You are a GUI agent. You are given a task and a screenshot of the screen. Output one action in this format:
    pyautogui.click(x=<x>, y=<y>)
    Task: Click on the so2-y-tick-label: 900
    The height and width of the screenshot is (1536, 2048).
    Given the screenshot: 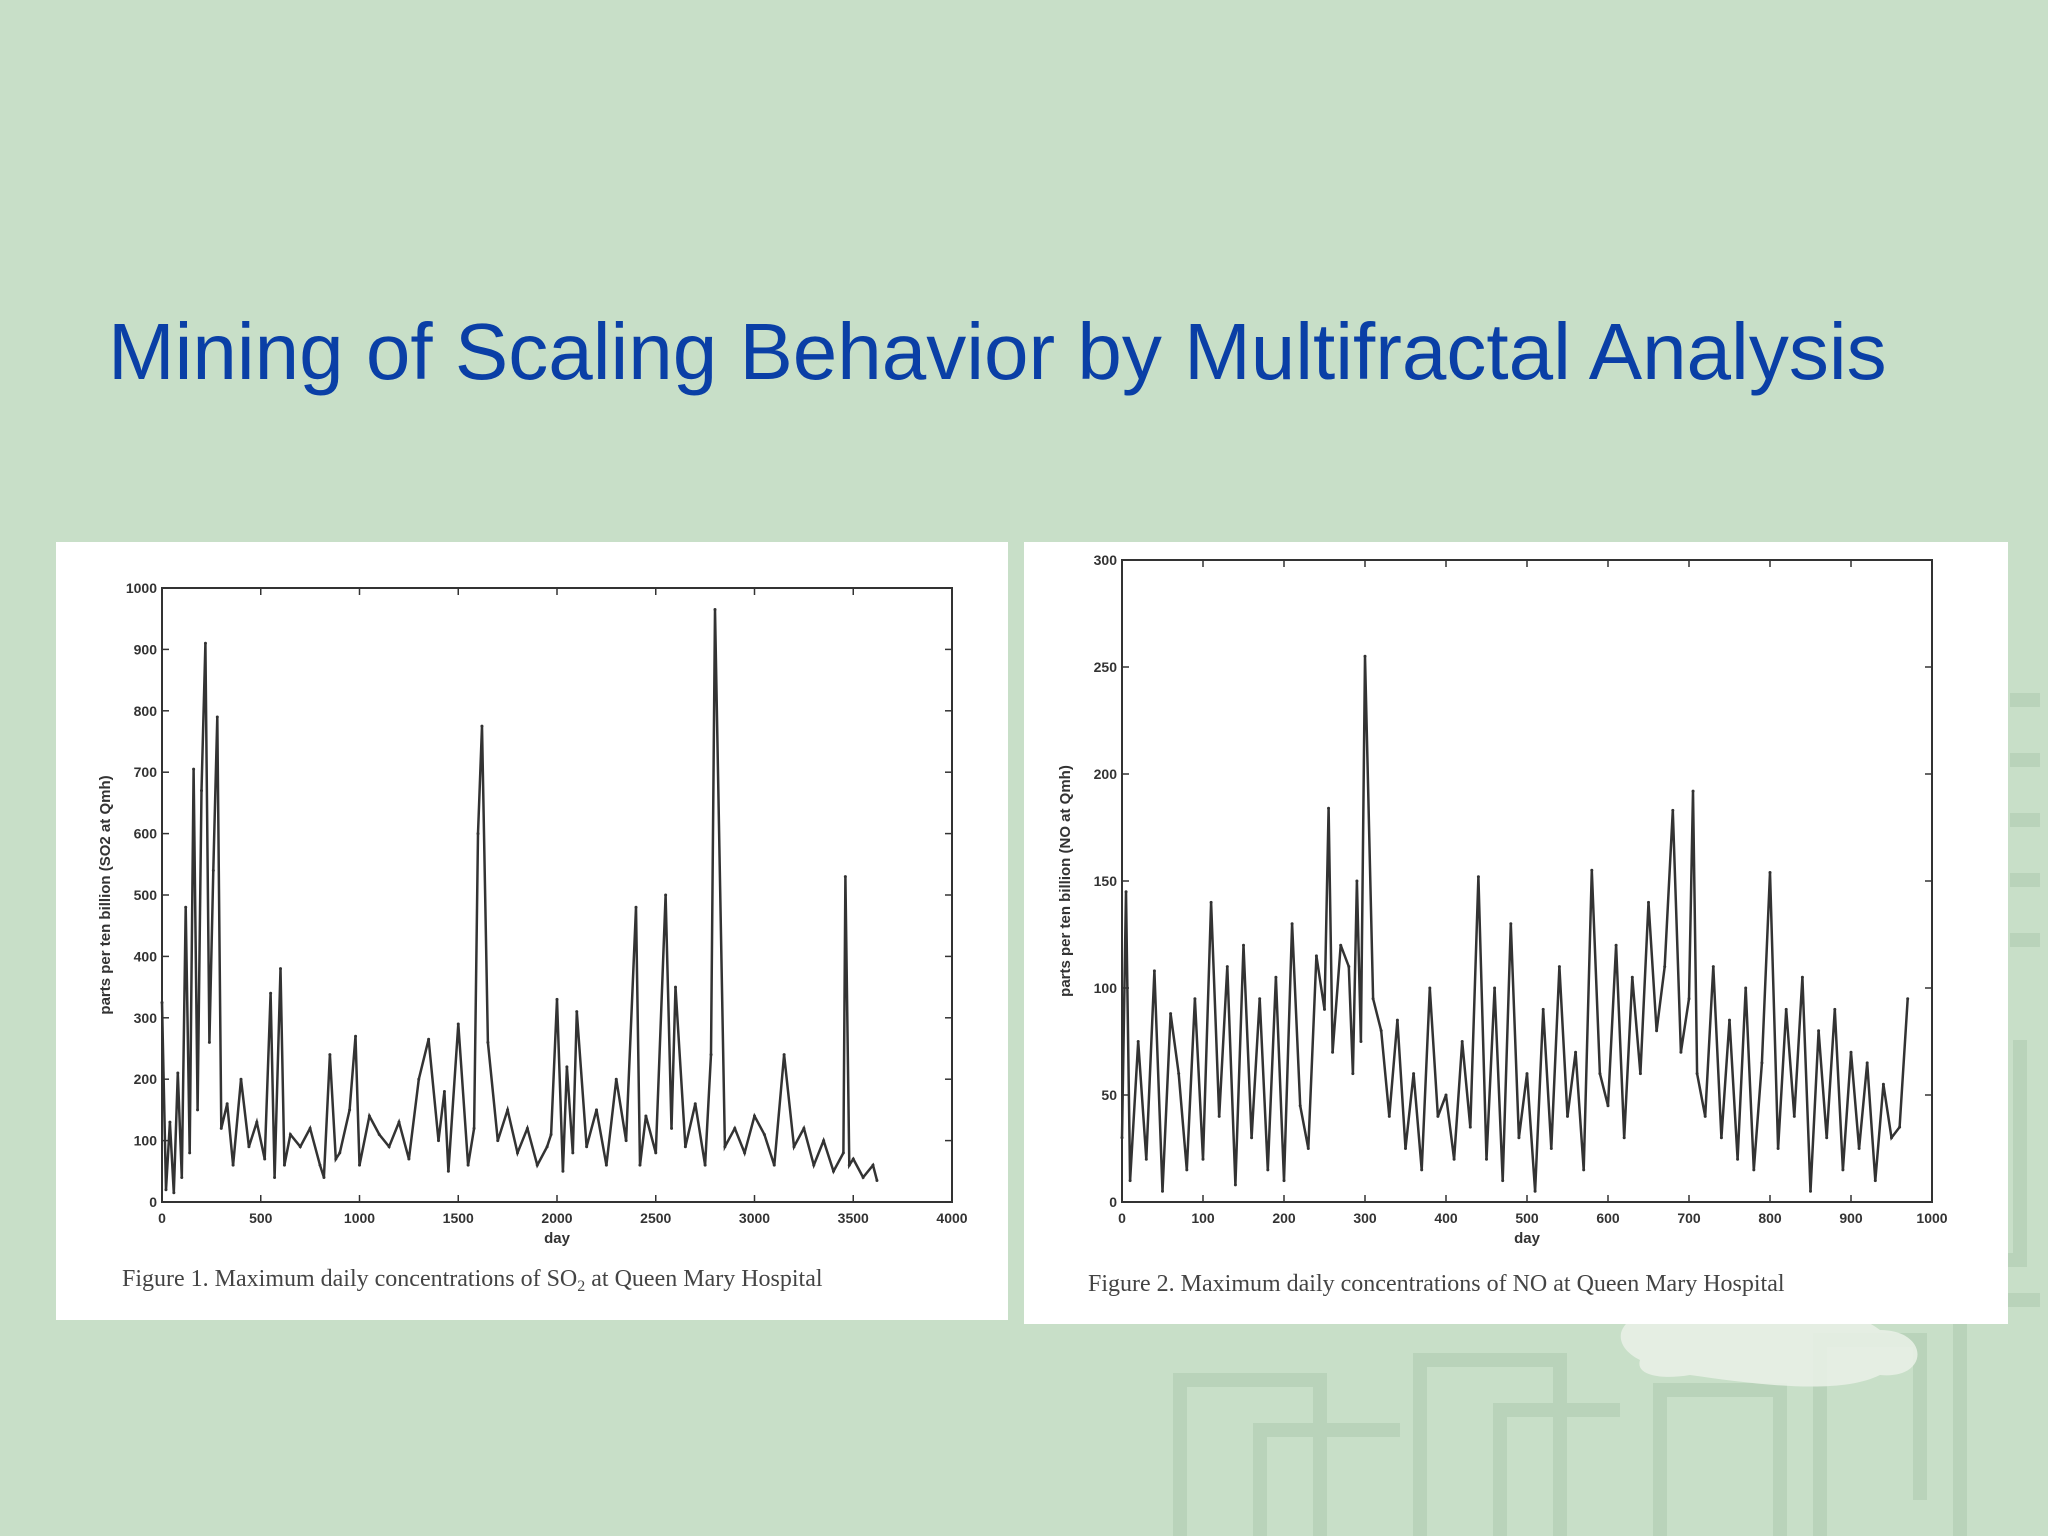 What is the action you would take?
    pyautogui.click(x=146, y=649)
    